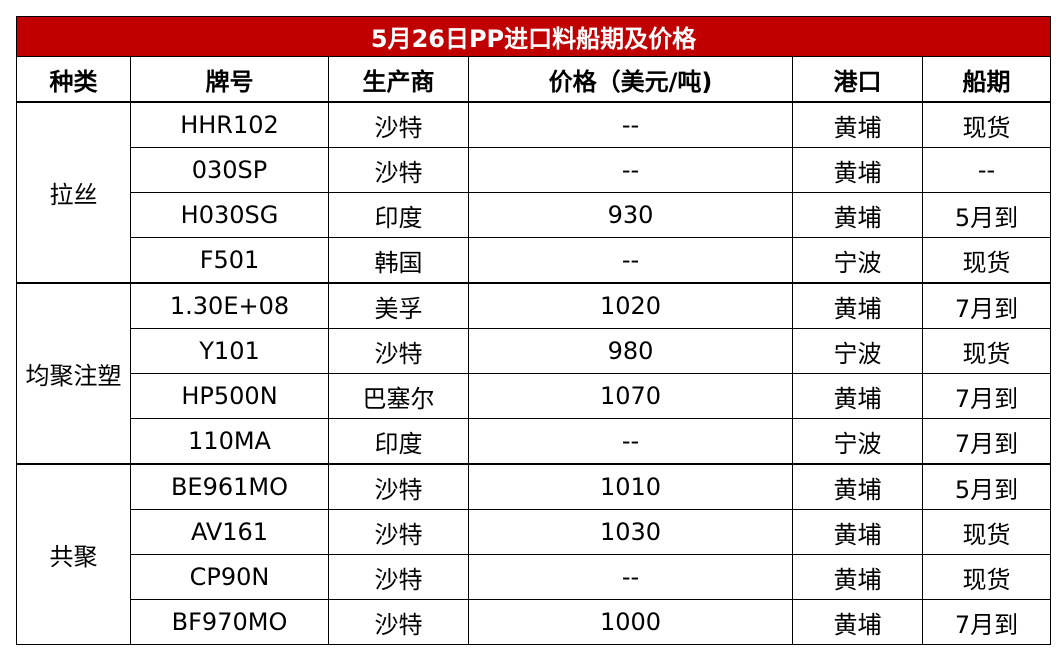 The height and width of the screenshot is (672, 1064). Describe the element at coordinates (229, 577) in the screenshot. I see `table-cell: CP90N` at that location.